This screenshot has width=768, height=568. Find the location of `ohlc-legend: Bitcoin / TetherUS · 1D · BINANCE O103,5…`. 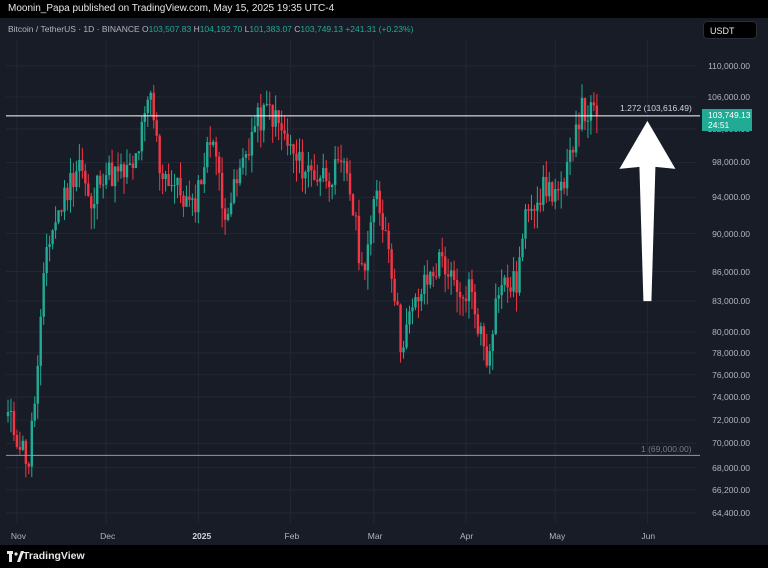

ohlc-legend: Bitcoin / TetherUS · 1D · BINANCE O103,5… is located at coordinates (210, 29).